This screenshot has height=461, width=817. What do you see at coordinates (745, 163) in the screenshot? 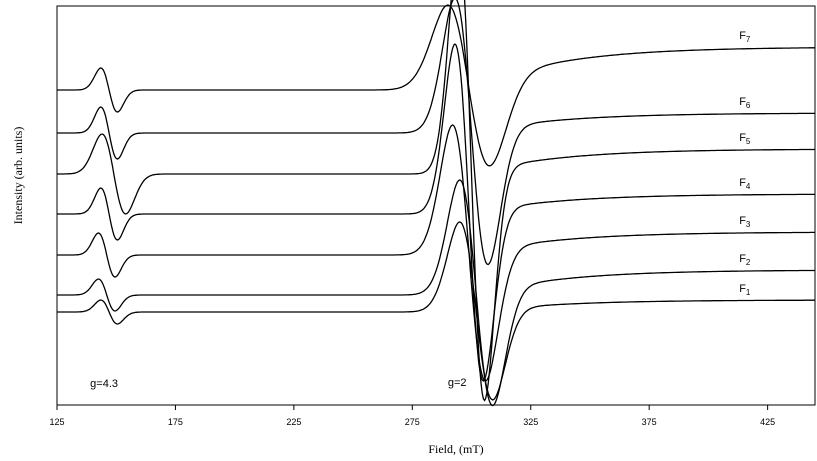
I see `series-labels: F7 F6 F5 F4 F3 F2 F1` at bounding box center [745, 163].